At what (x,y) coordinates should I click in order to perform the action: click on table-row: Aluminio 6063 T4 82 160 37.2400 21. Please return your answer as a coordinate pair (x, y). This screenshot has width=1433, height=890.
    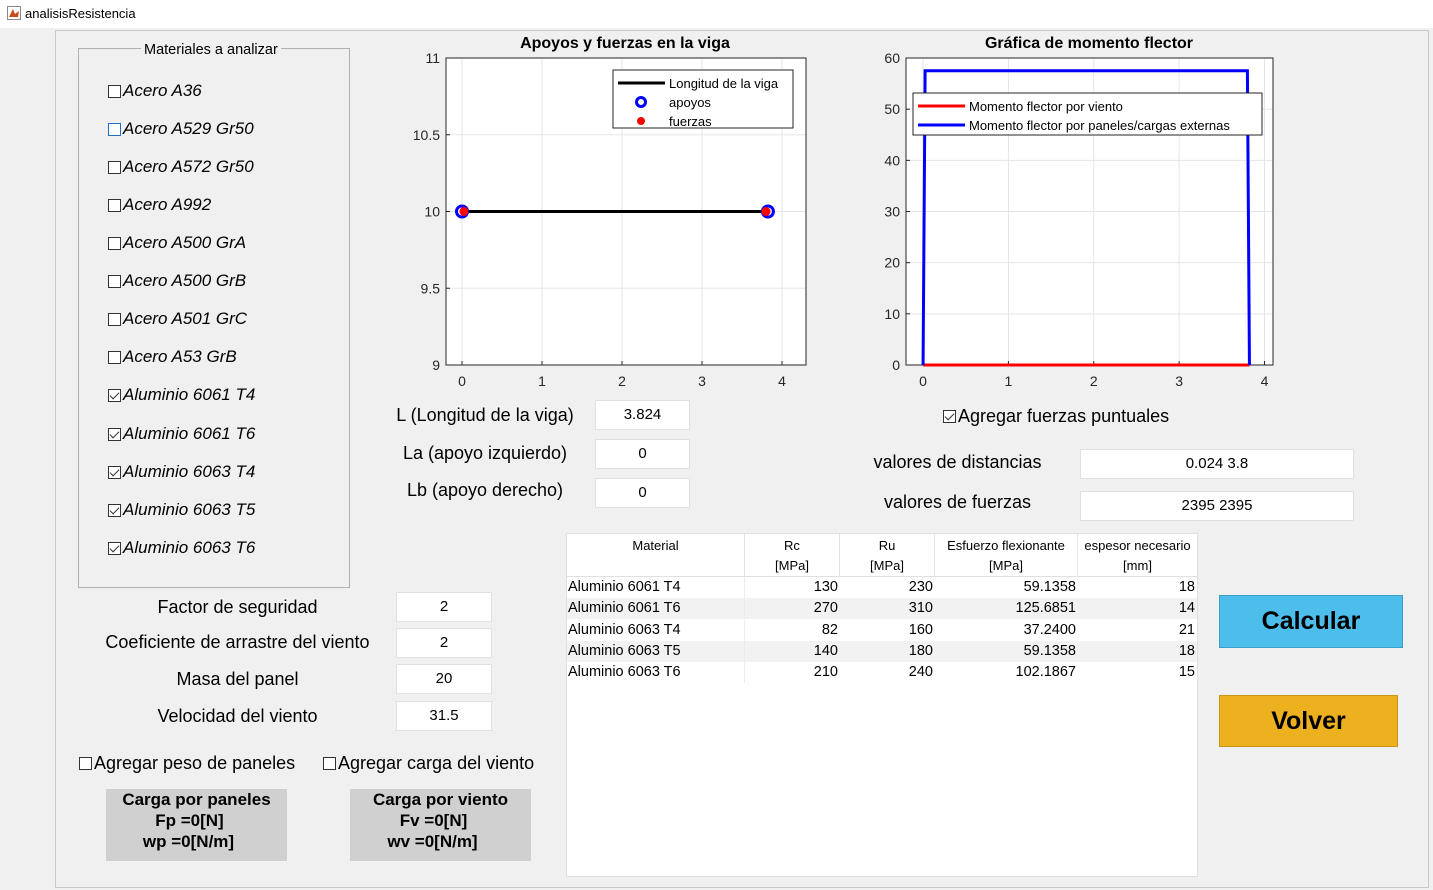
    Looking at the image, I should click on (882, 630).